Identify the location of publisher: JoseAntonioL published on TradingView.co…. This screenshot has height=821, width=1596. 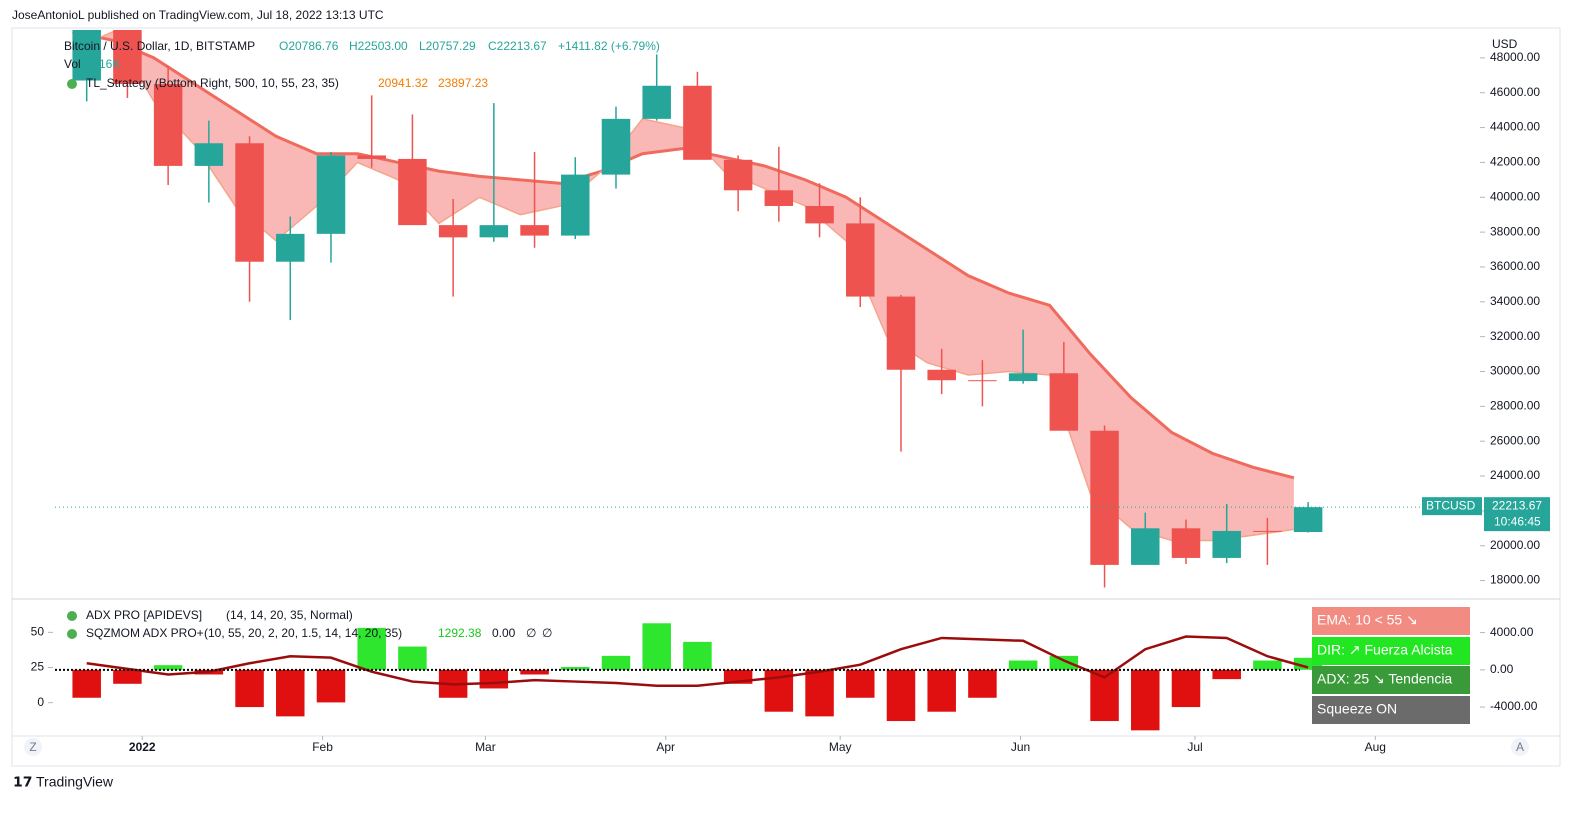
(198, 15).